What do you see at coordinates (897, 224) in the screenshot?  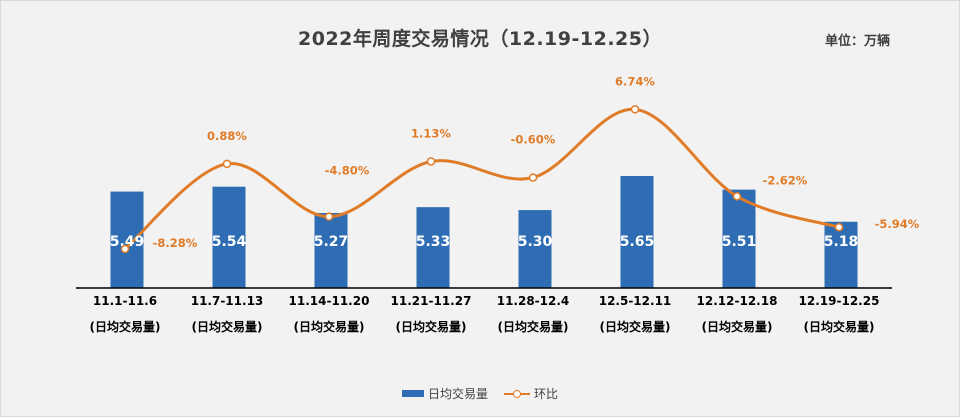 I see `mom-label-7: -5.94%` at bounding box center [897, 224].